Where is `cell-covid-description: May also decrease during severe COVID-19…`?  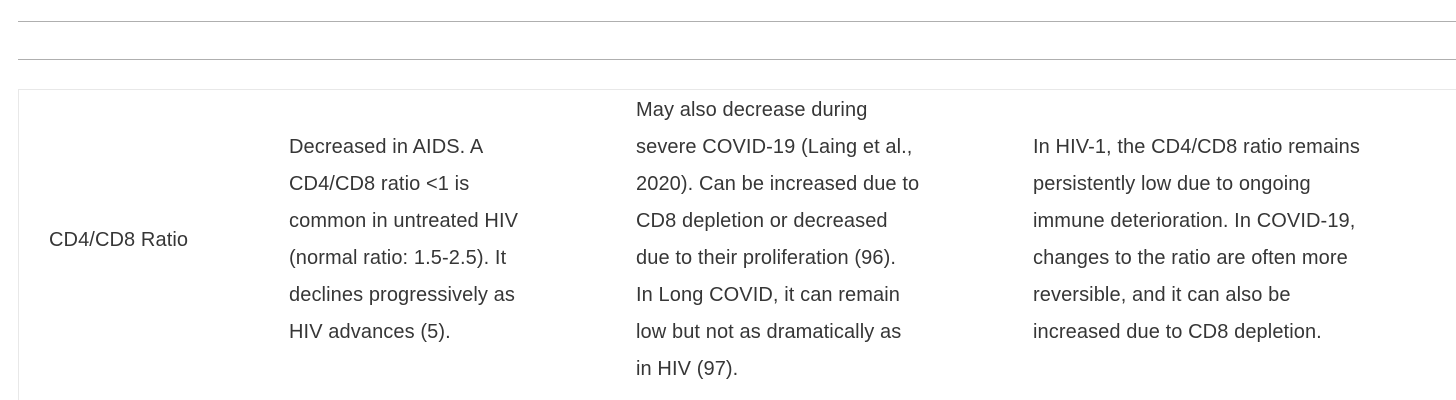
cell-covid-description: May also decrease during severe COVID-19… is located at coordinates (778, 239).